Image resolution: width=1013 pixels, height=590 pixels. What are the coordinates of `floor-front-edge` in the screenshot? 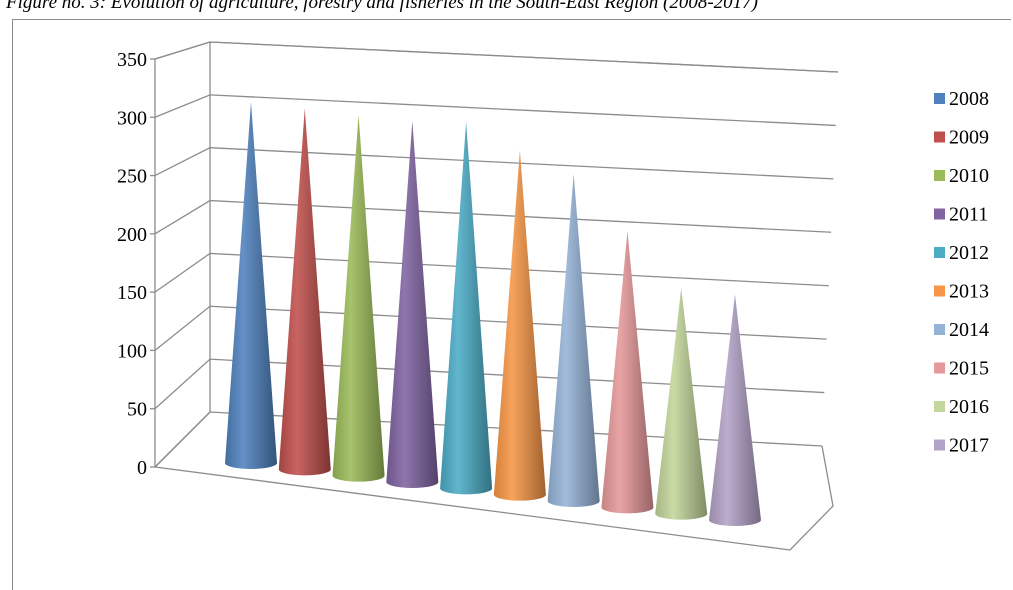 It's located at (494, 498).